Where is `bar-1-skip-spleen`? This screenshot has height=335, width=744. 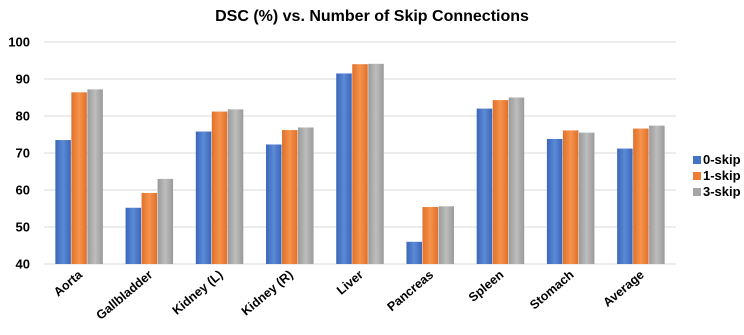
bar-1-skip-spleen is located at coordinates (500, 182).